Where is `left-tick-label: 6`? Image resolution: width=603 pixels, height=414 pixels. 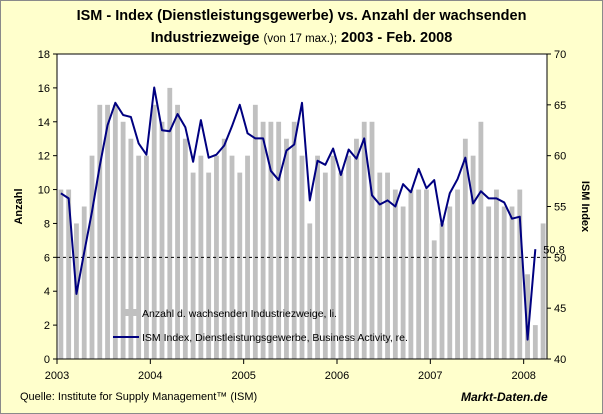
left-tick-label: 6 is located at coordinates (47, 258).